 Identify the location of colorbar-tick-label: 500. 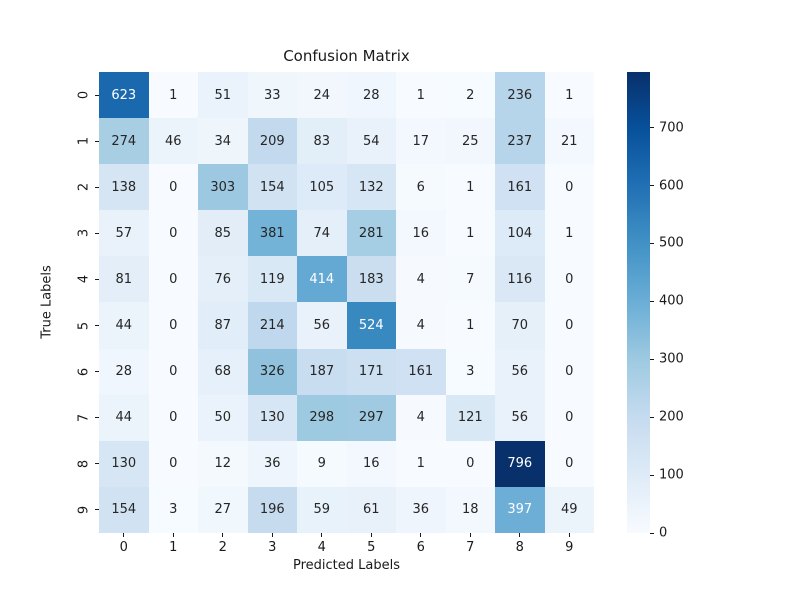
(671, 243).